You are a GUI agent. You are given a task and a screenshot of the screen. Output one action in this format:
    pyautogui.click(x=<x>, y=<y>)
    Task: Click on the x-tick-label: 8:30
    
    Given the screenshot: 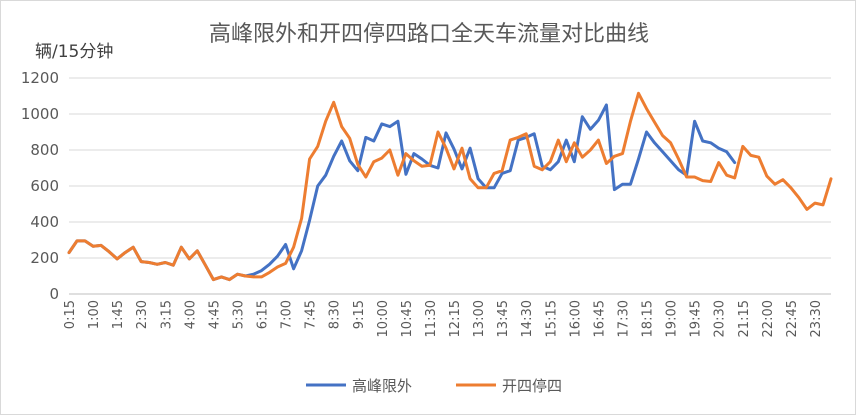 What is the action you would take?
    pyautogui.click(x=335, y=314)
    